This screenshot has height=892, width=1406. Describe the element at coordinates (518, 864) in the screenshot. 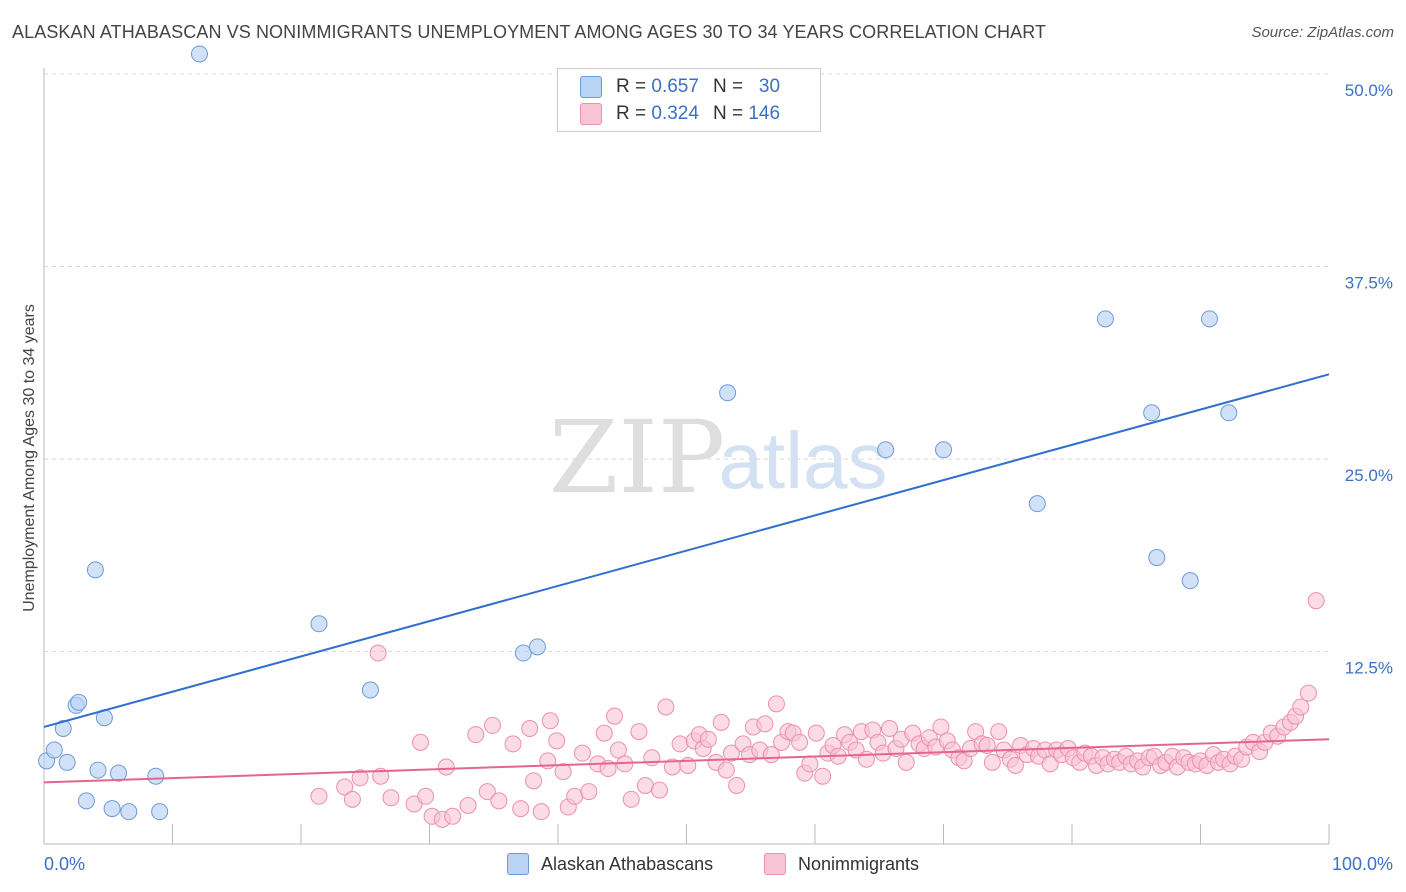

I see `bottom-legend-swatch-blue` at that location.